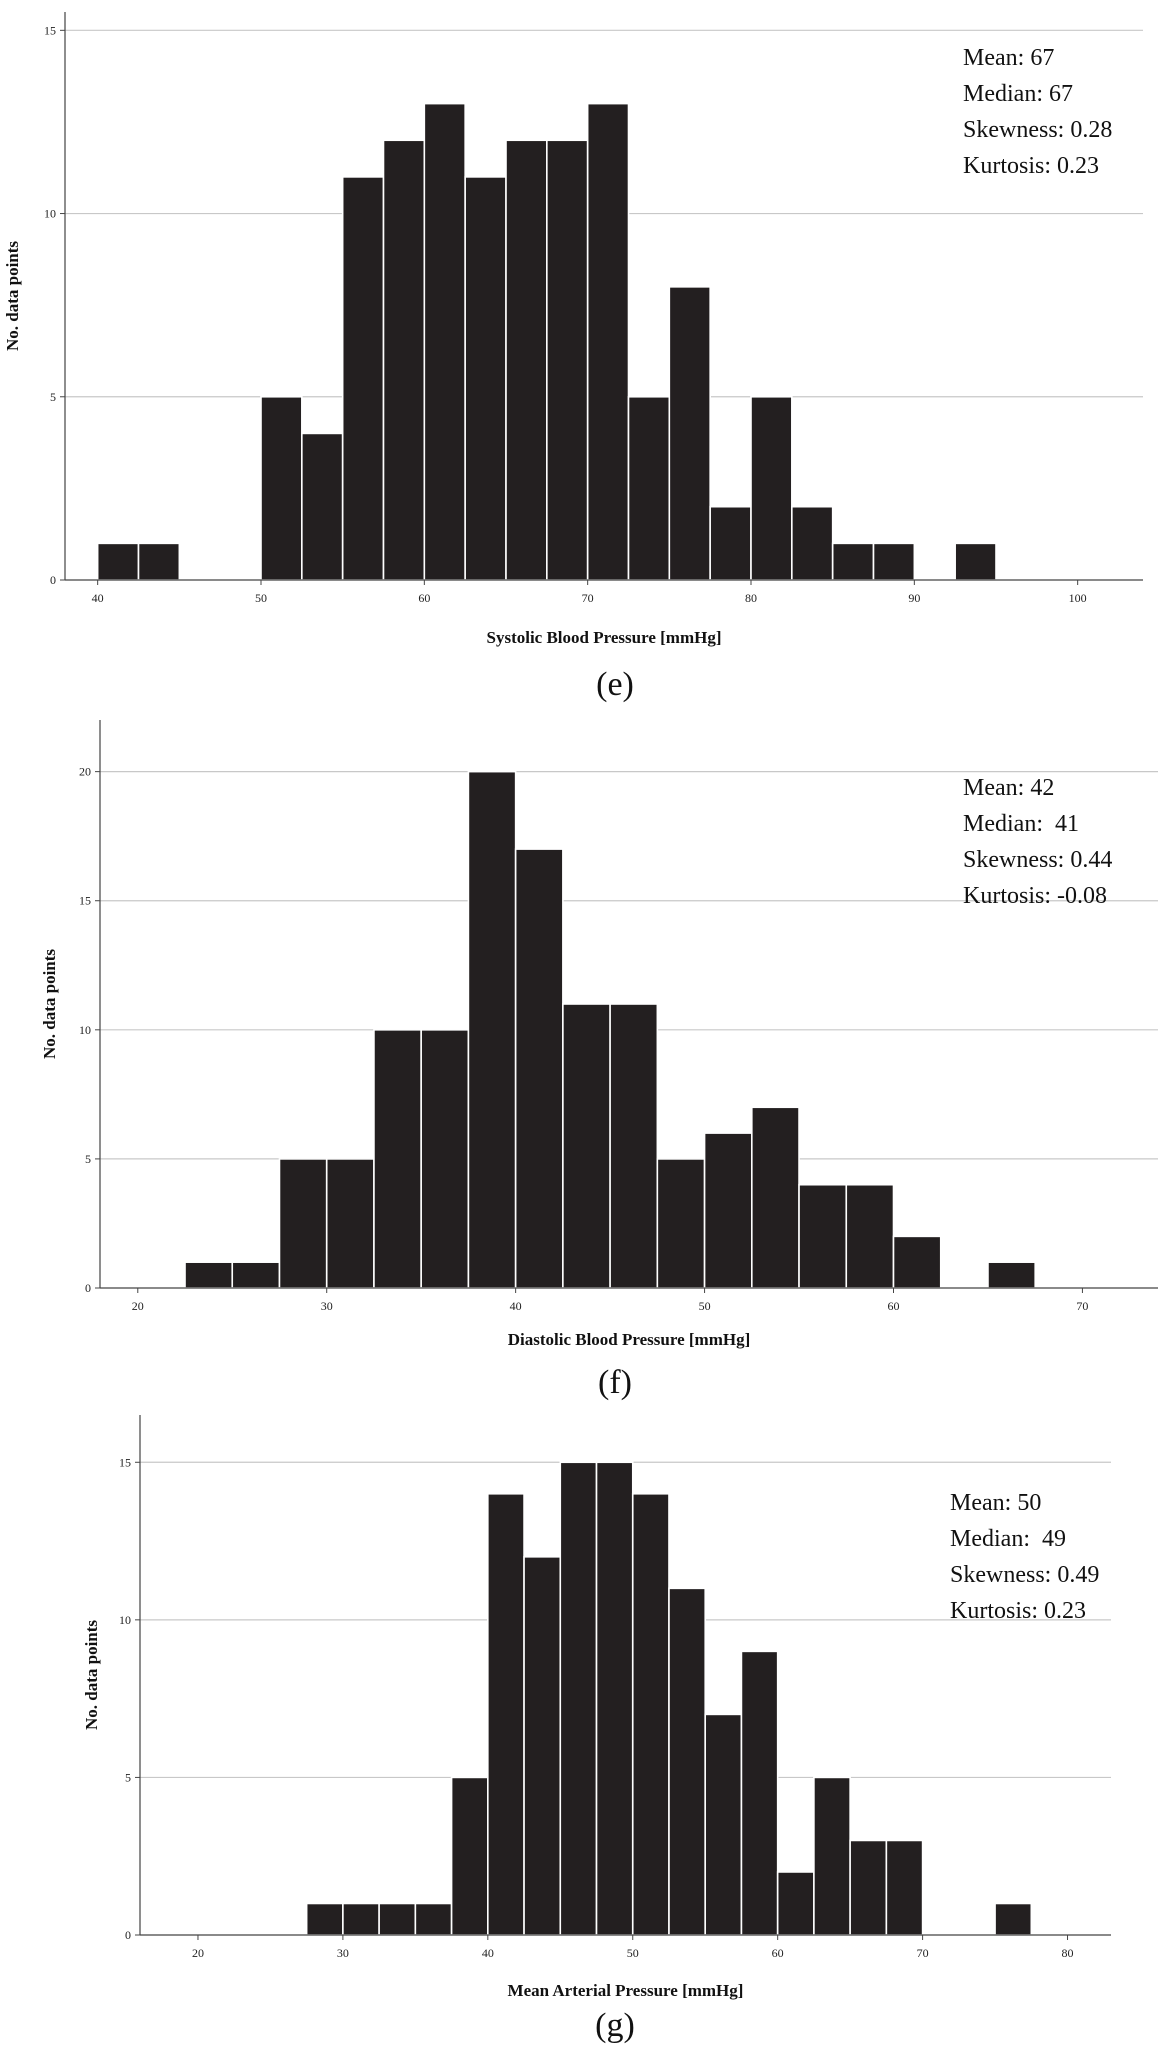 This screenshot has width=1163, height=2049. What do you see at coordinates (85, 772) in the screenshot?
I see `y-tick-label: 20` at bounding box center [85, 772].